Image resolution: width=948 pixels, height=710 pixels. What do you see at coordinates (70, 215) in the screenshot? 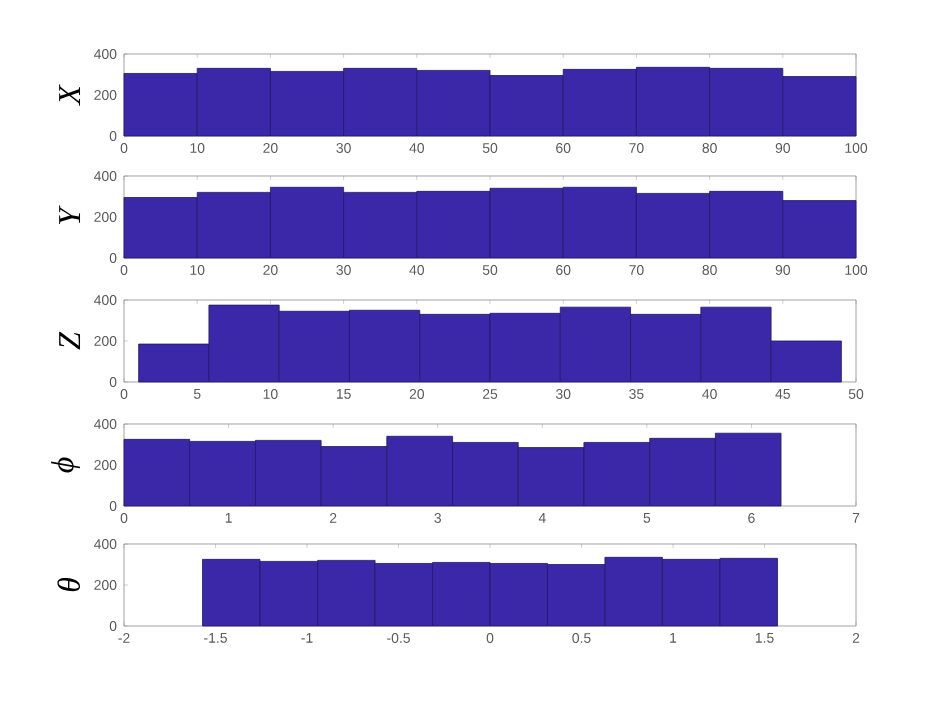
I see `y-axis-title: Y` at bounding box center [70, 215].